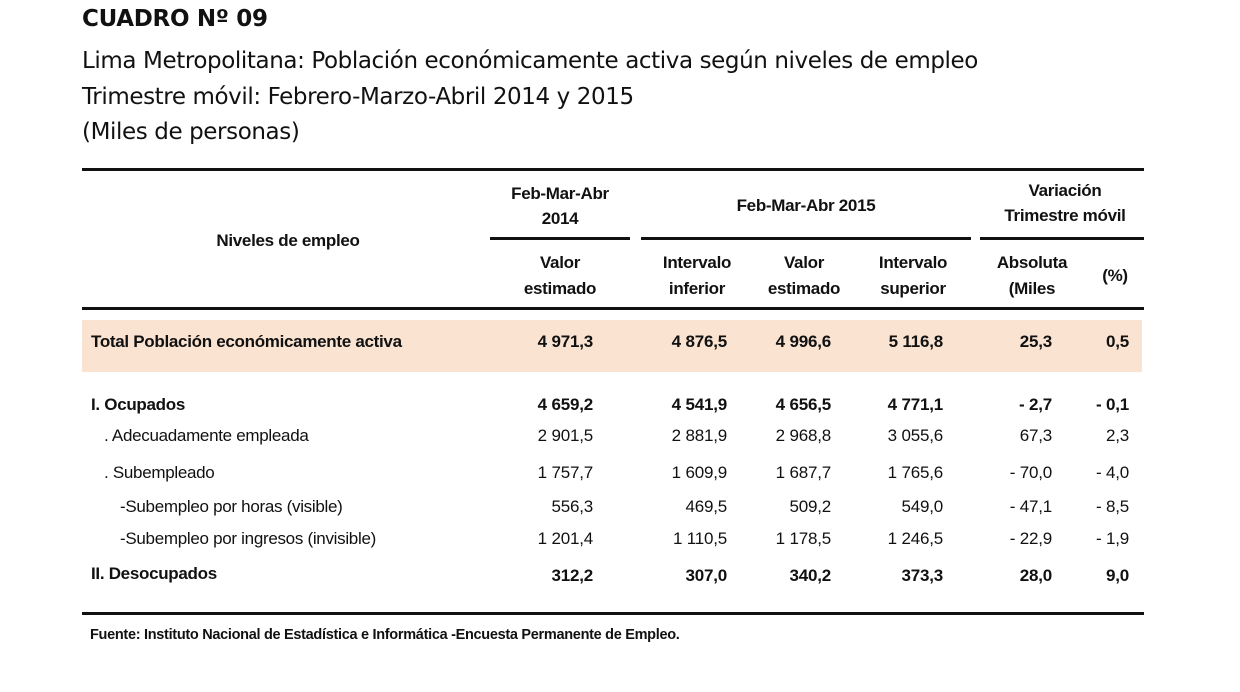 This screenshot has width=1240, height=692. I want to click on row-label: I. Ocupados, so click(138, 404).